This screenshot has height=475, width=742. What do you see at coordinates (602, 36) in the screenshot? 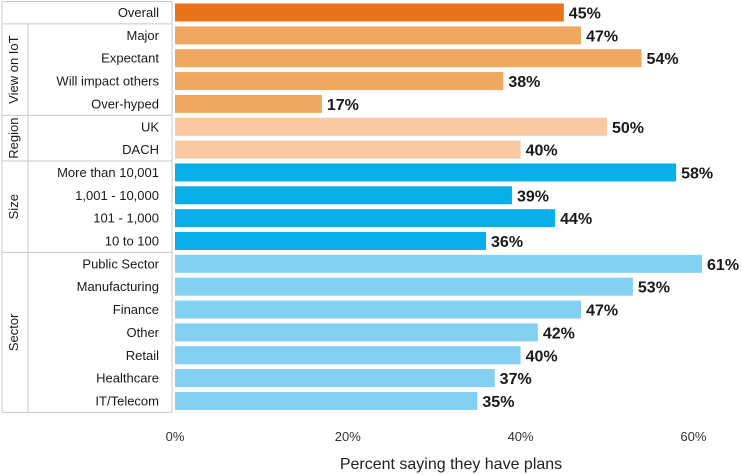
I see `value-label-major: 47%` at bounding box center [602, 36].